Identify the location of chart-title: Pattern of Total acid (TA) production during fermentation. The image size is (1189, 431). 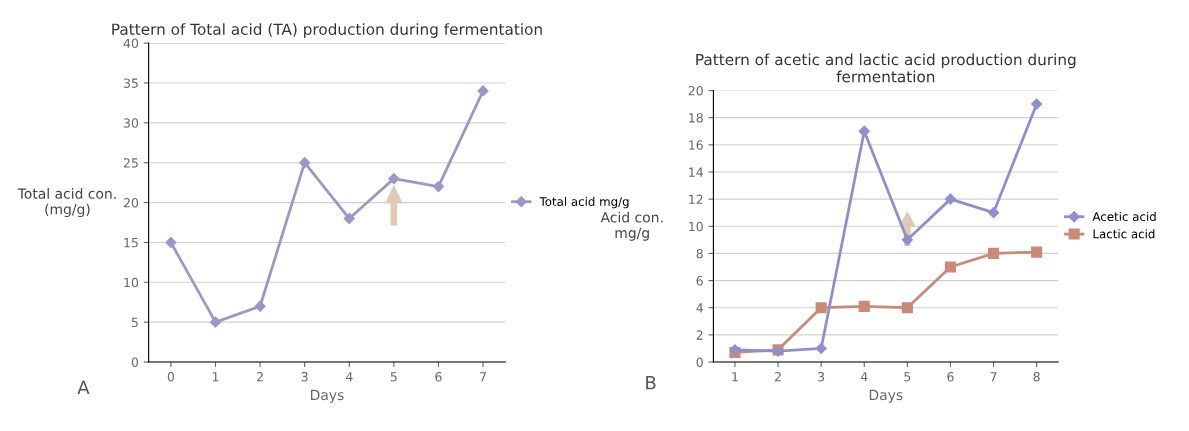
(327, 30).